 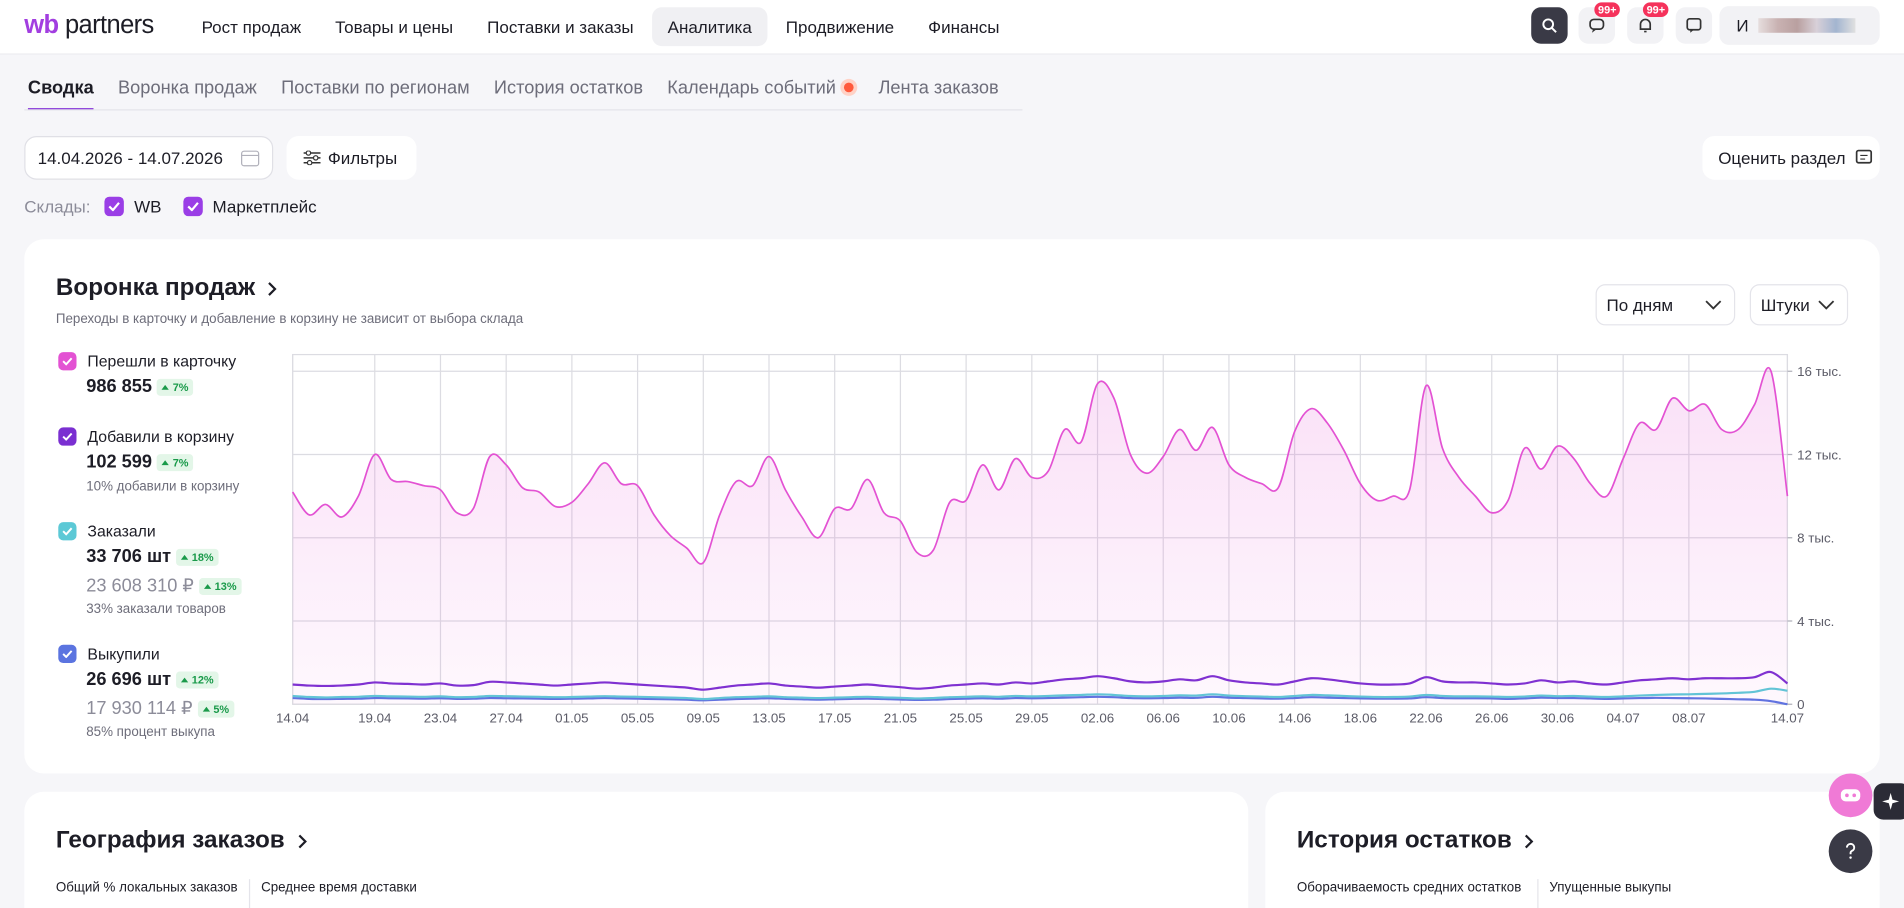 What do you see at coordinates (1610, 887) in the screenshot?
I see `stock-stat: Упущенные выкупы` at bounding box center [1610, 887].